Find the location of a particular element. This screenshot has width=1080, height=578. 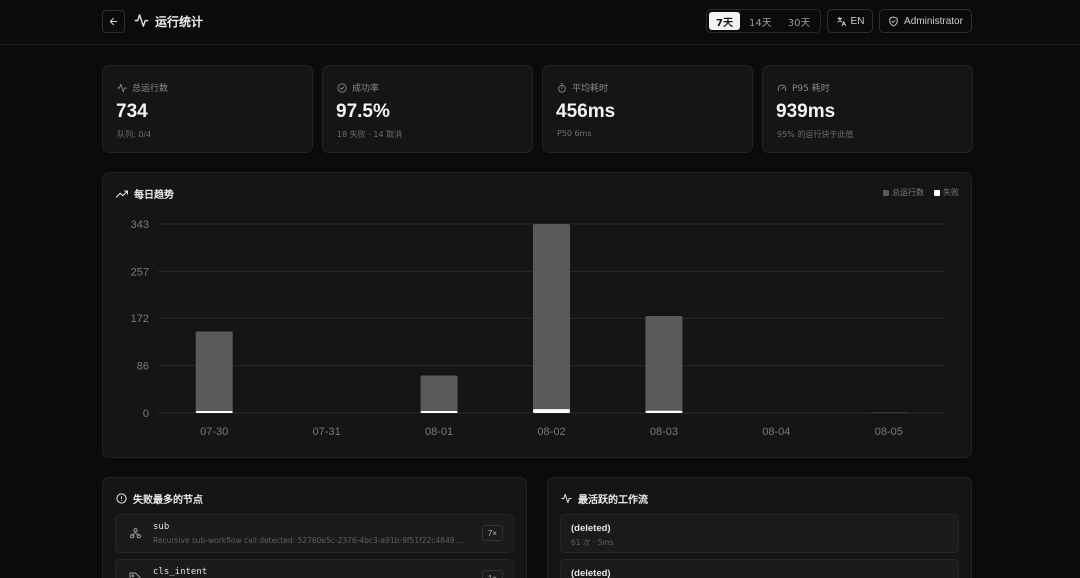

workflow-item: (deleted) 61 次 · 5ms is located at coordinates (759, 533).